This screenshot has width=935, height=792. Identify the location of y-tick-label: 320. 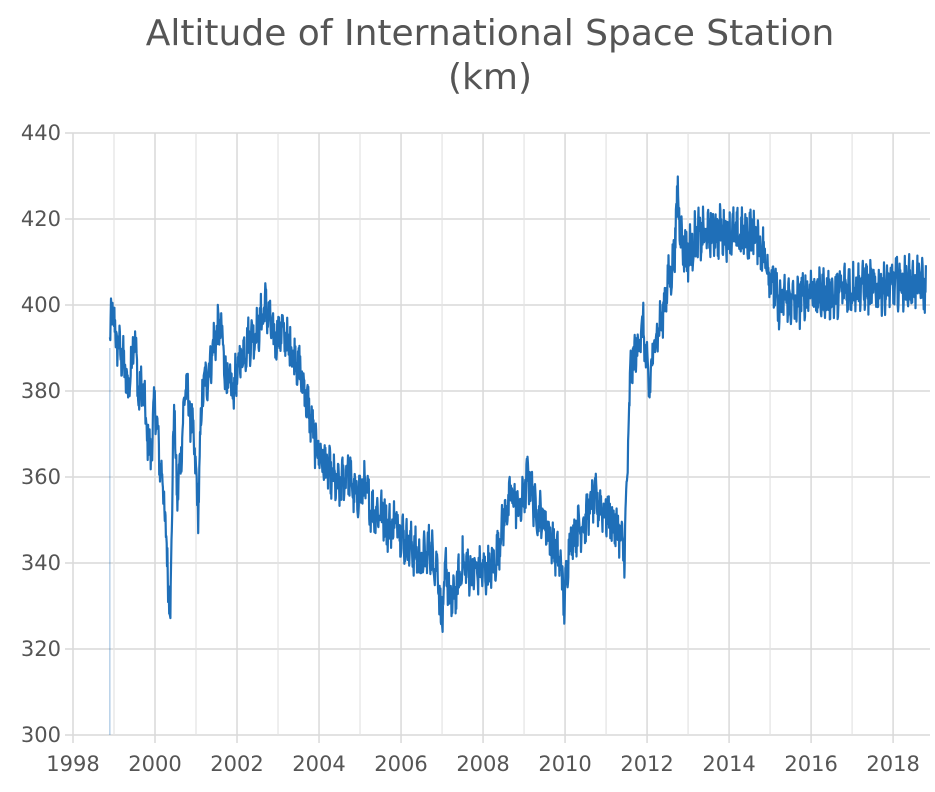
(41, 649).